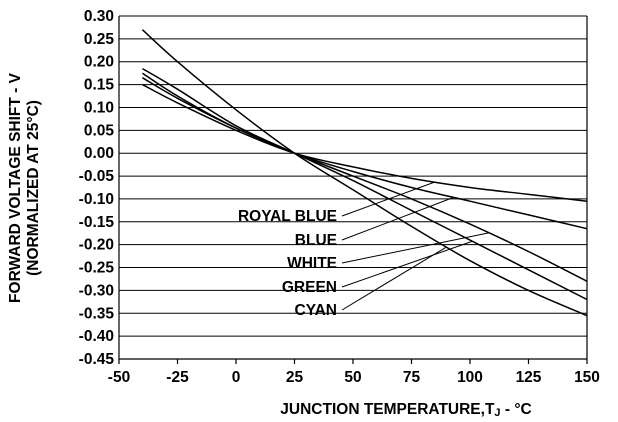 The width and height of the screenshot is (618, 422). What do you see at coordinates (15, 187) in the screenshot?
I see `y-axis-title-line-1: FORWARD VOLTAGE SHIFT - V` at bounding box center [15, 187].